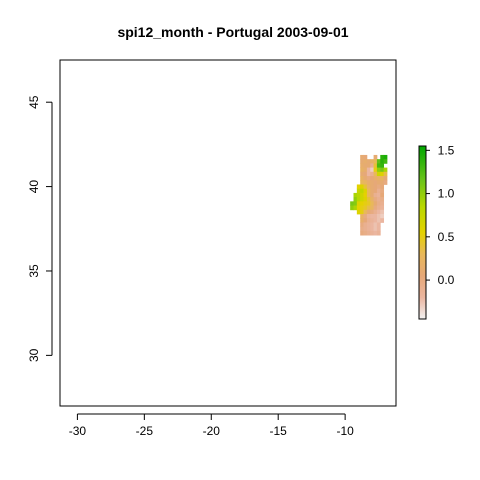  I want to click on colorbar-legend: 0.0 0.5 1.0 1.5, so click(436, 231).